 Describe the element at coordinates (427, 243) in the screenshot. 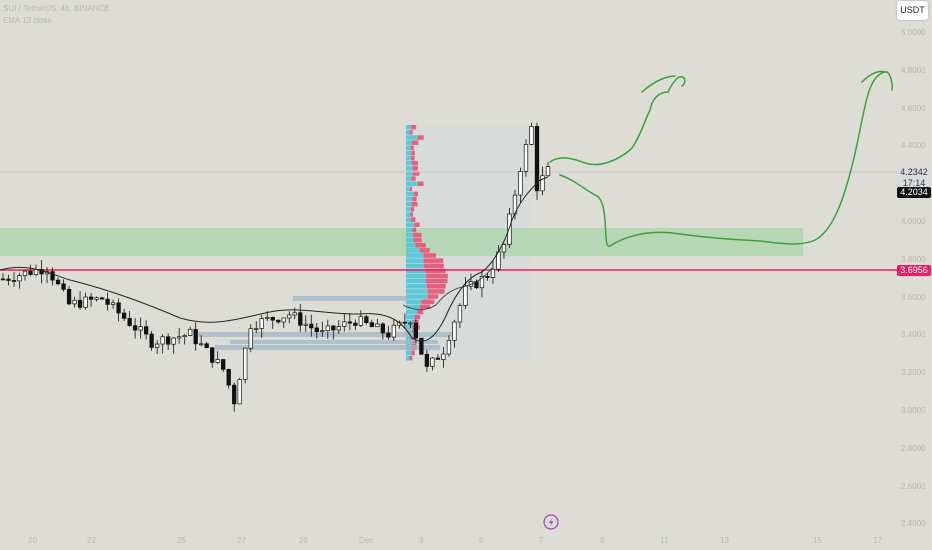

I see `volume-profile` at that location.